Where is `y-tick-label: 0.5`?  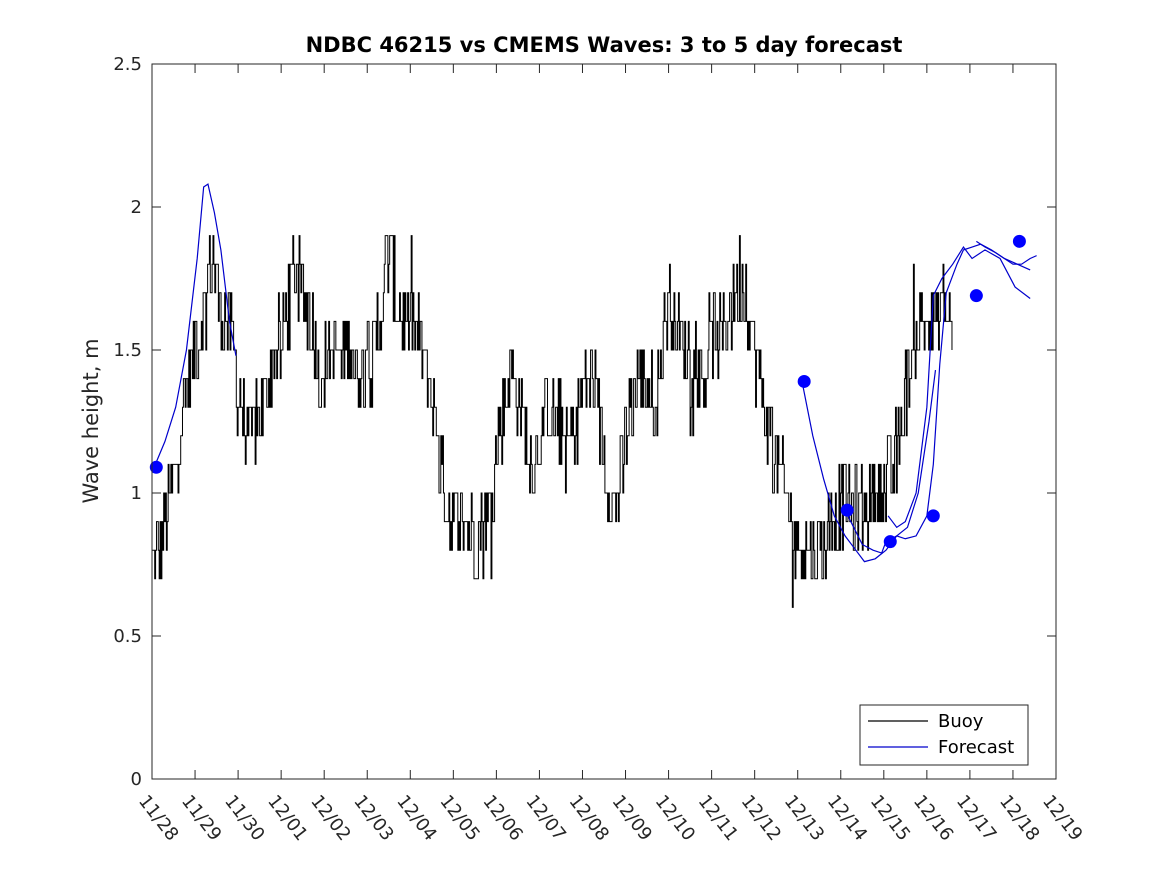 y-tick-label: 0.5 is located at coordinates (127, 636).